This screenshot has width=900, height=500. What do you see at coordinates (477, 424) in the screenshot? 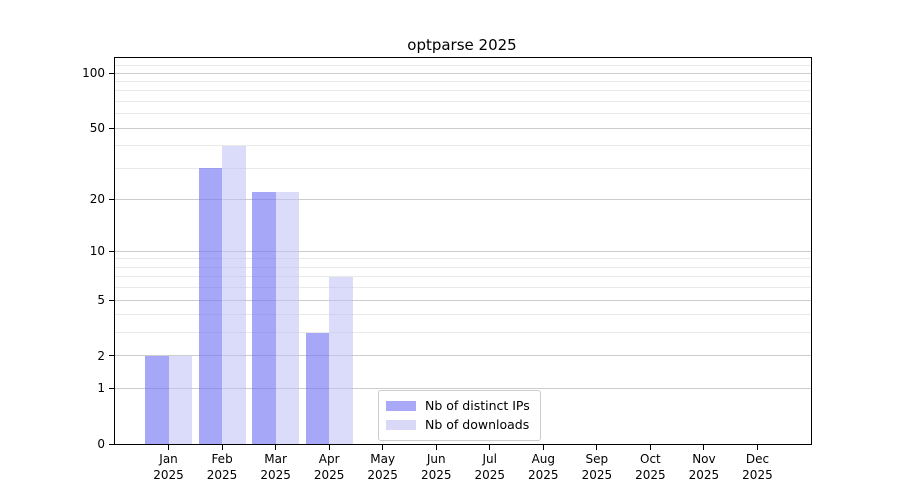
I see `legend-label-downloads: Nb of downloads` at bounding box center [477, 424].